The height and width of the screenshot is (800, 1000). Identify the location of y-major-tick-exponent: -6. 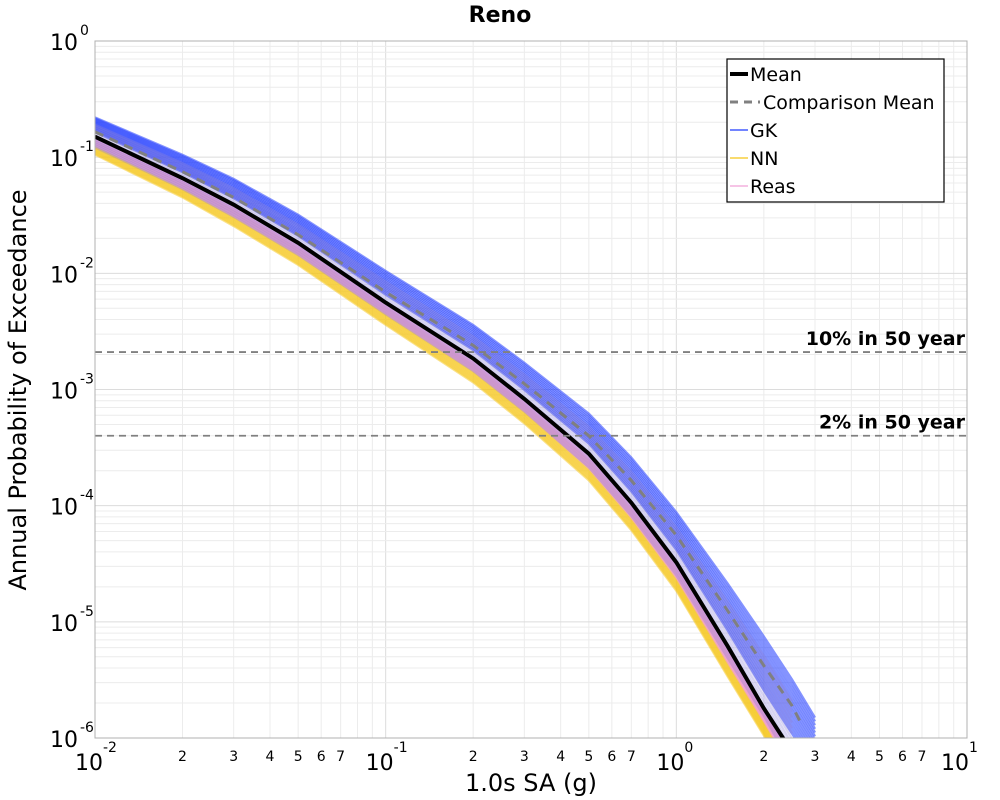
(87, 728).